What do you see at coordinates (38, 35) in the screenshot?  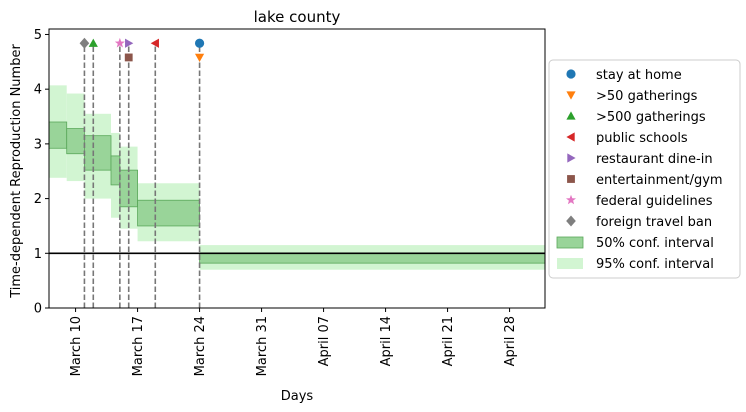 I see `y-tick-label: 5` at bounding box center [38, 35].